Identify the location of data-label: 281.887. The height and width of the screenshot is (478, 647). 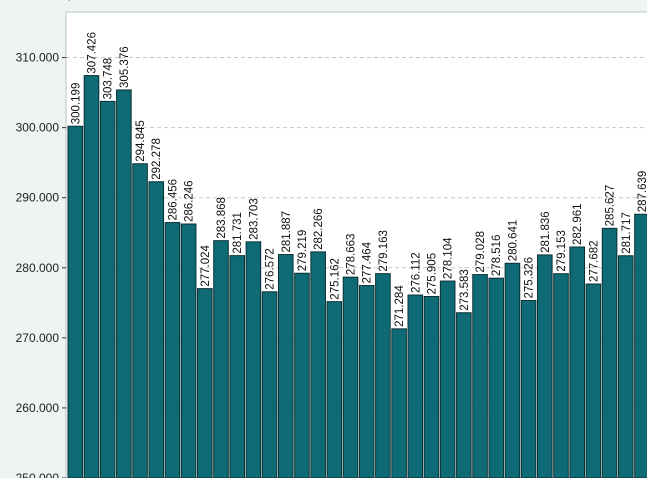
(287, 232).